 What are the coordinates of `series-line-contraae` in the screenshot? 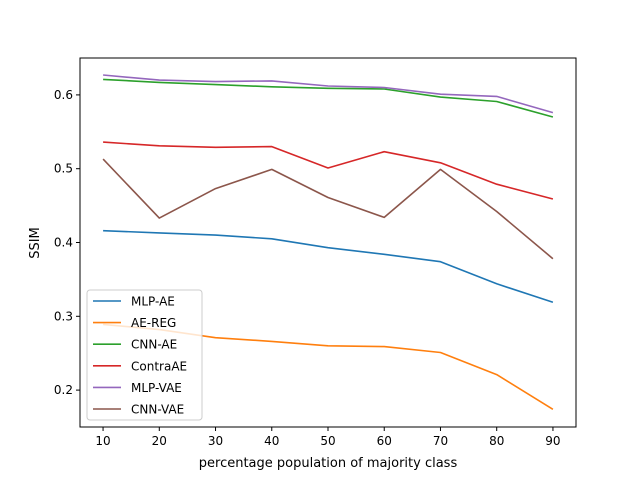 It's located at (328, 170).